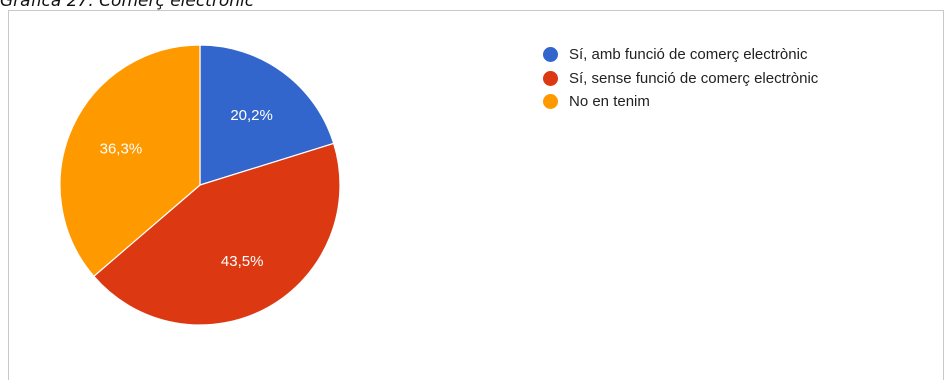 This screenshot has height=380, width=946. What do you see at coordinates (680, 102) in the screenshot?
I see `legend-item: No en tenim` at bounding box center [680, 102].